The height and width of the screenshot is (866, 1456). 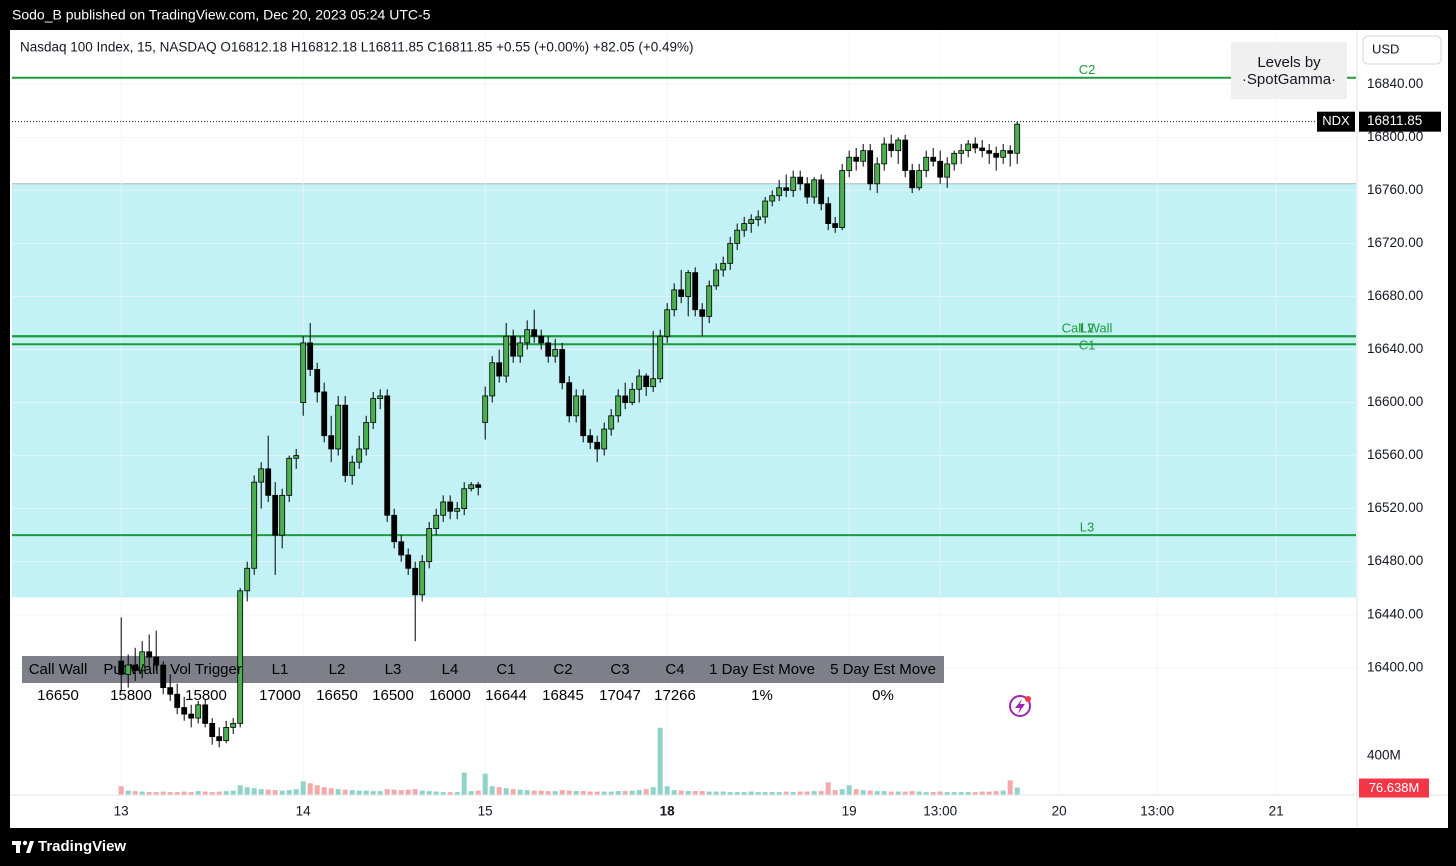 I want to click on y-tick-label: 16400.00, so click(x=1395, y=666).